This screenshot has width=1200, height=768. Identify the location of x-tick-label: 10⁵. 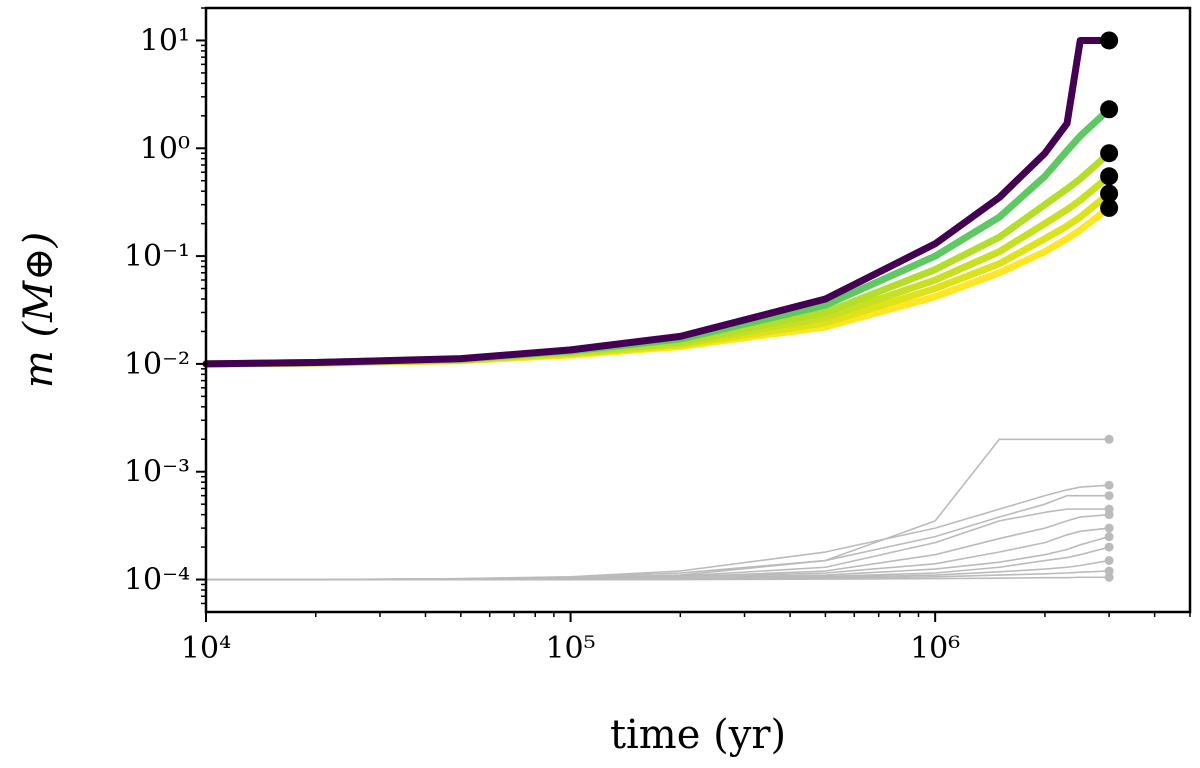
(570, 648).